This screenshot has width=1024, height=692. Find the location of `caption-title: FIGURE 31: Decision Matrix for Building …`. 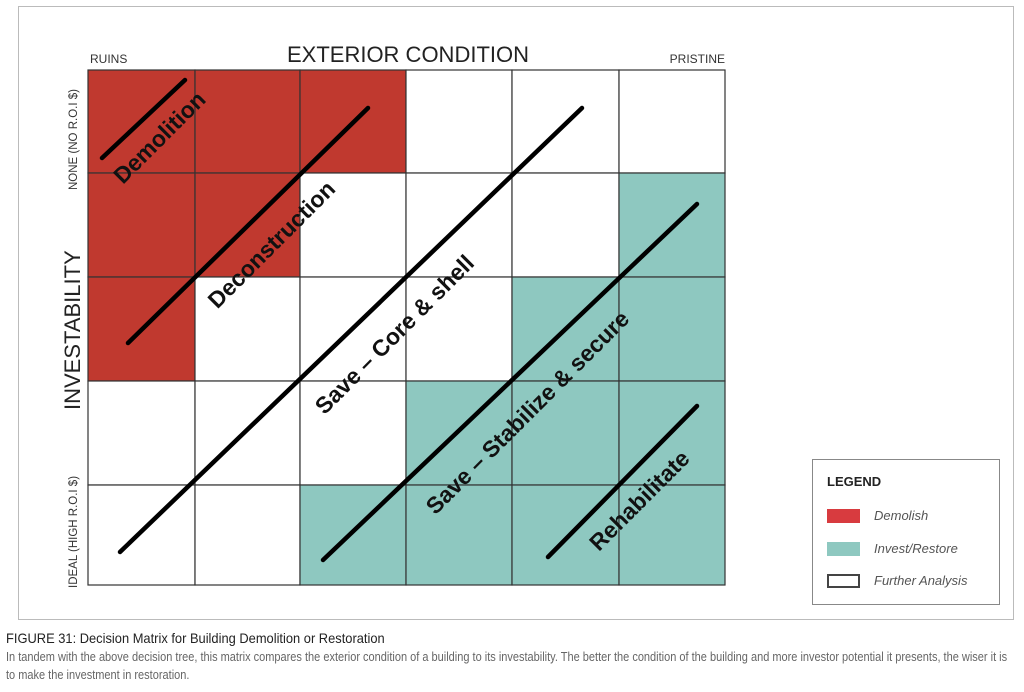

caption-title: FIGURE 31: Decision Matrix for Building … is located at coordinates (195, 638).